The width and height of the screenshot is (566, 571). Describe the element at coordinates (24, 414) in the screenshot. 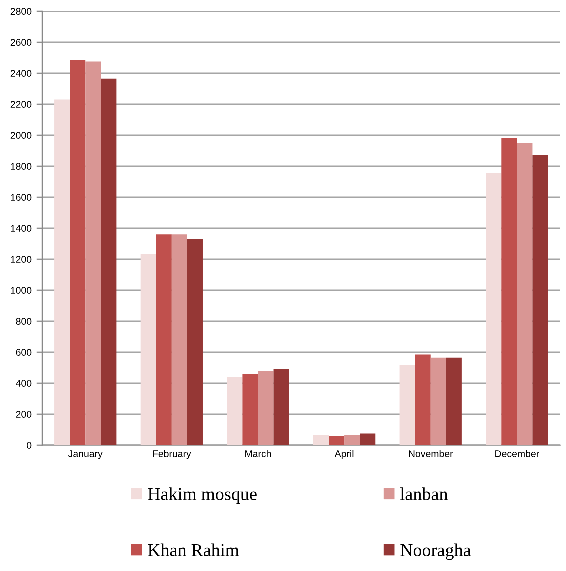

I see `y-tick-label: 200` at that location.